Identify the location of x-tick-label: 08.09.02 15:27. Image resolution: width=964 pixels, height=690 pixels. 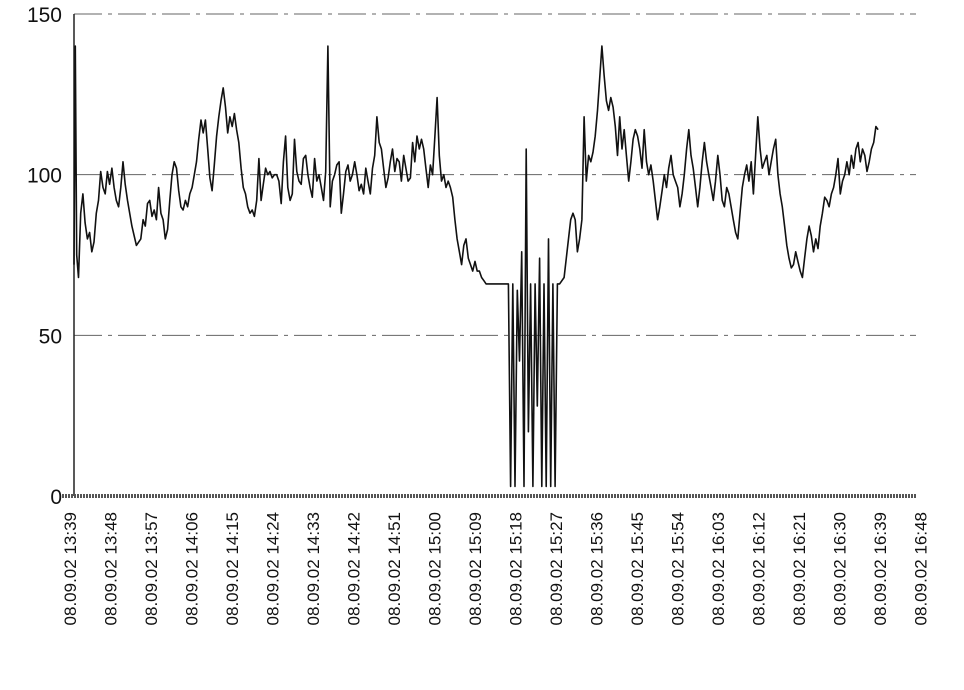
(556, 568).